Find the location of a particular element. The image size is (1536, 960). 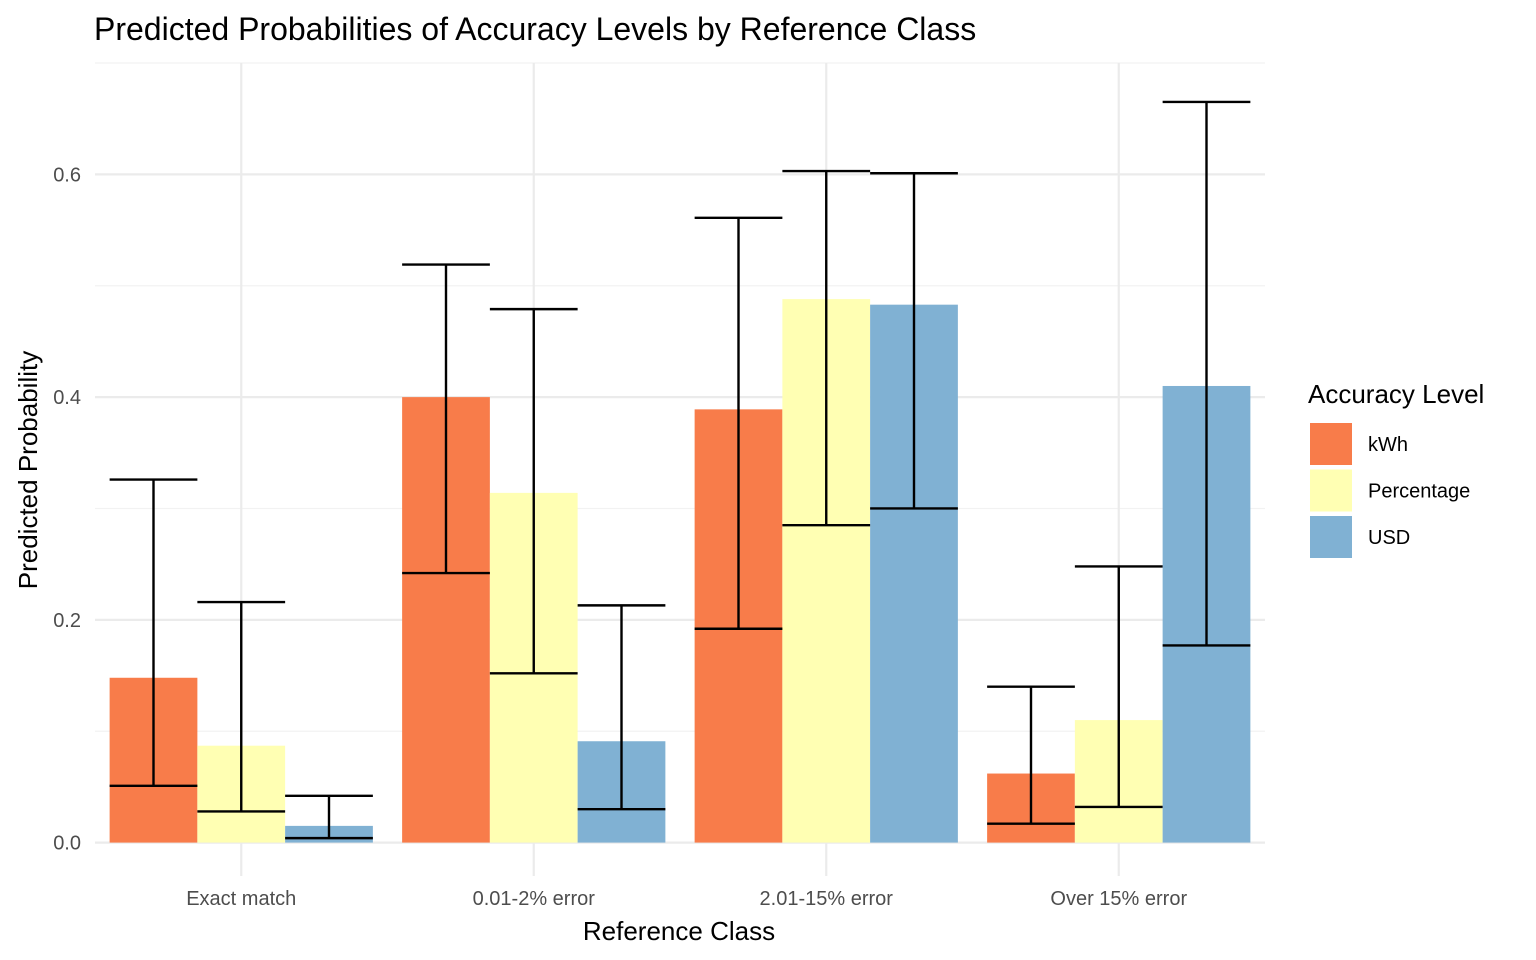

legend-title: Accuracy Level is located at coordinates (1396, 394).